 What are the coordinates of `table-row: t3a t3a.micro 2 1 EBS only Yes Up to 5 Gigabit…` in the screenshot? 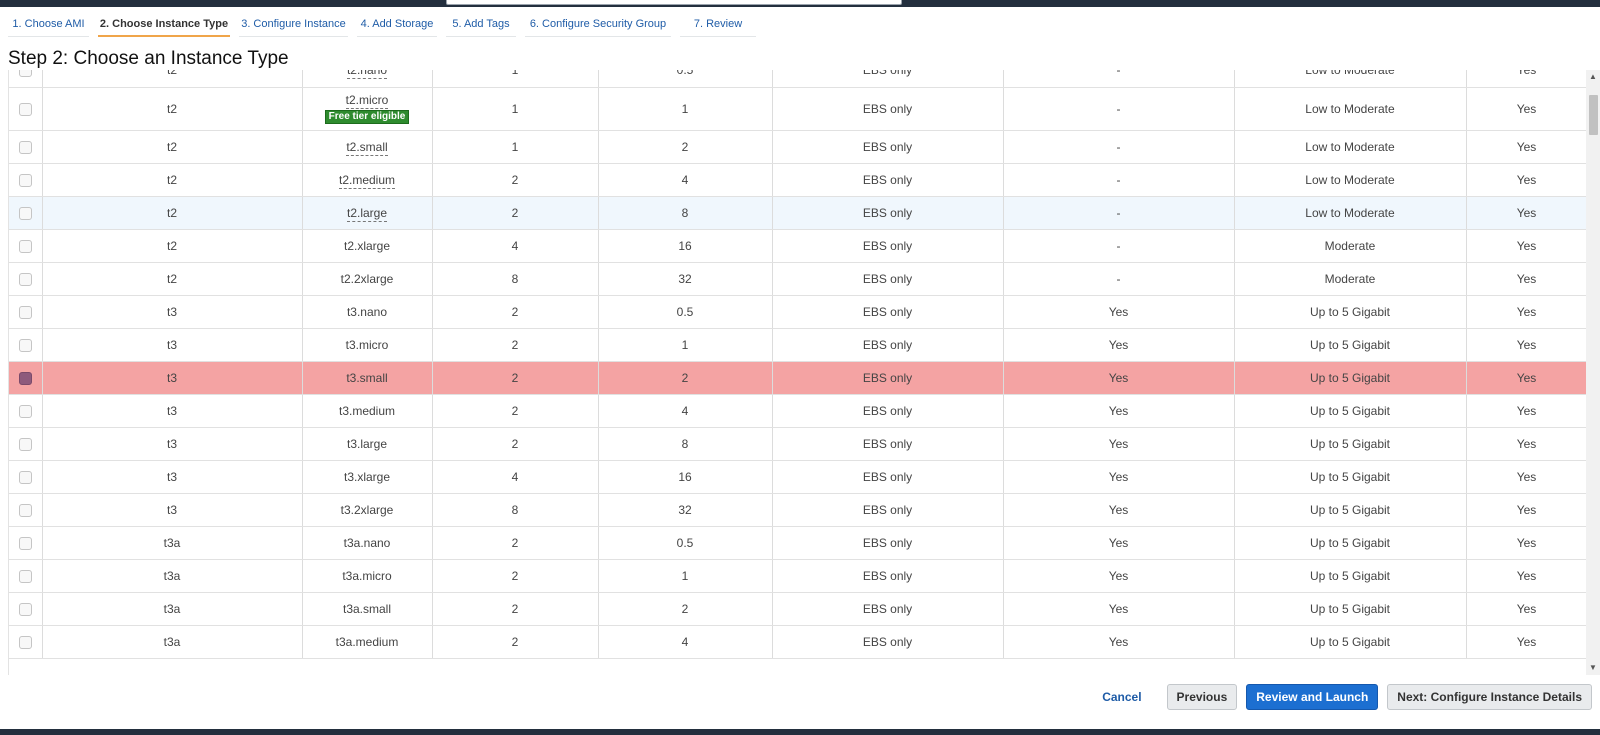 It's located at (798, 576).